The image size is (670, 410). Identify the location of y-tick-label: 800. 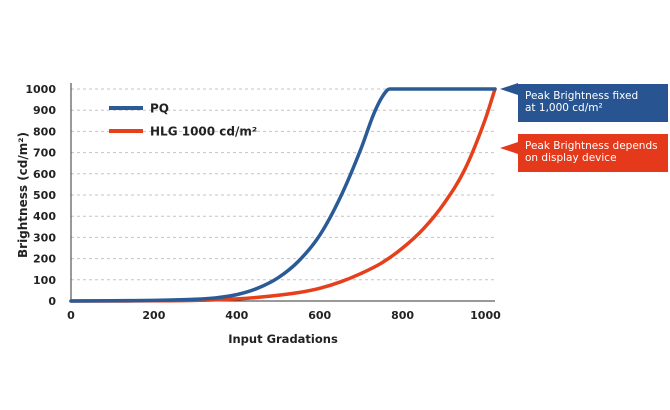
(44, 131).